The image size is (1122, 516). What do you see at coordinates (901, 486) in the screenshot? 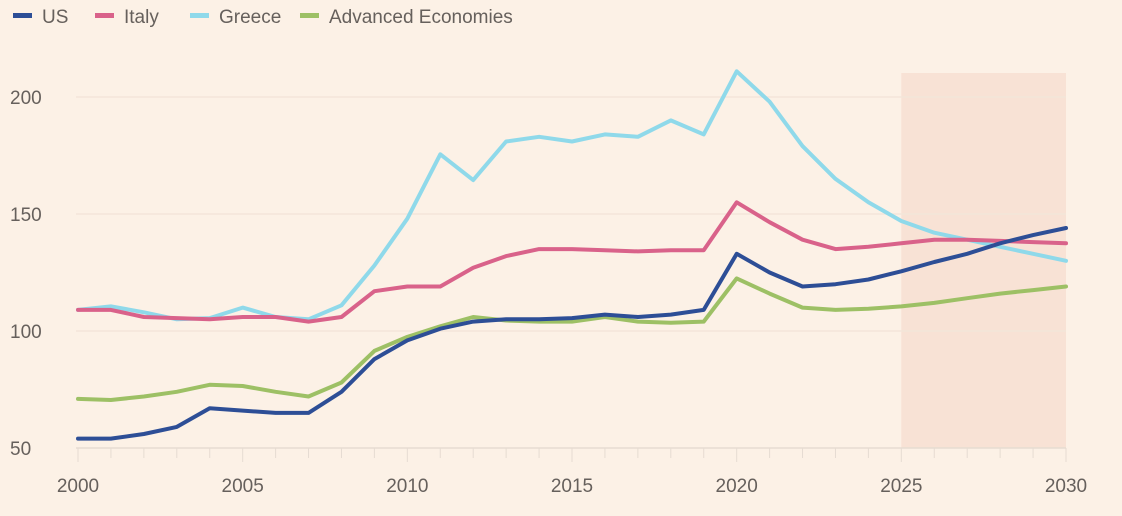
I see `x-tick-label: 2025` at bounding box center [901, 486].